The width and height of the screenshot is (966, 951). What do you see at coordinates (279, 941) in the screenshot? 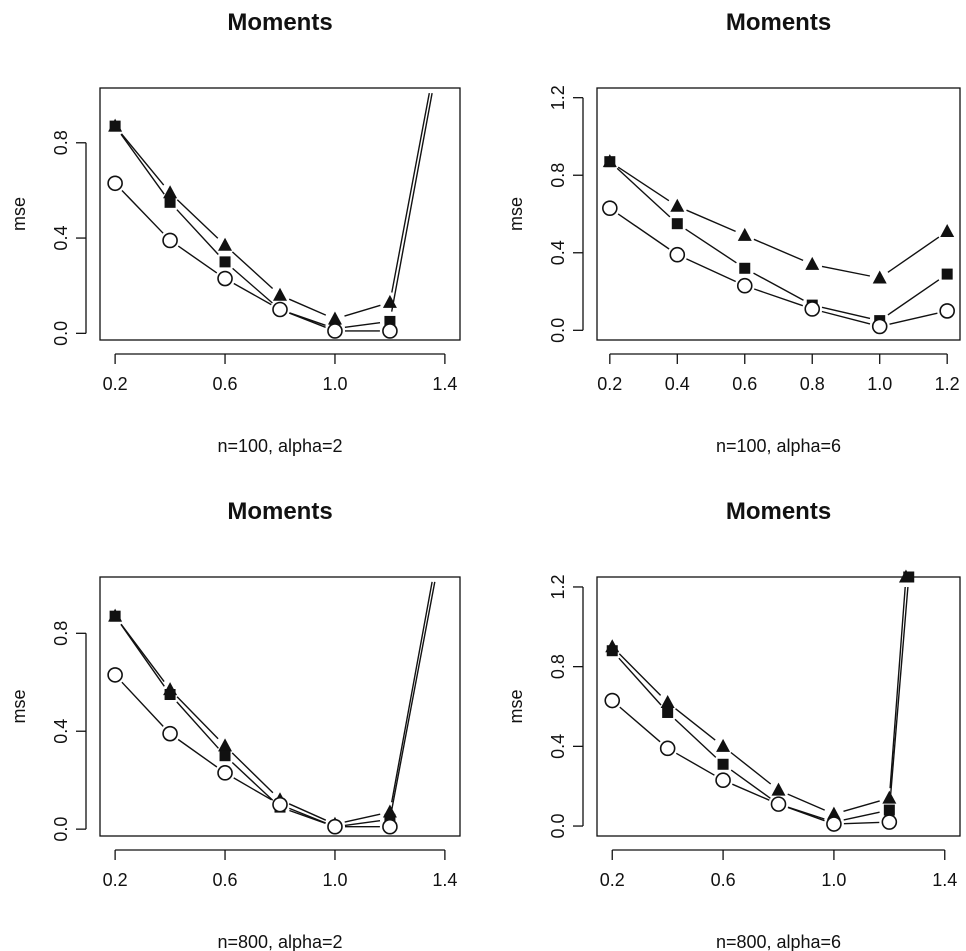
I see `x-axis-label: n=800, alpha=2` at bounding box center [279, 941].